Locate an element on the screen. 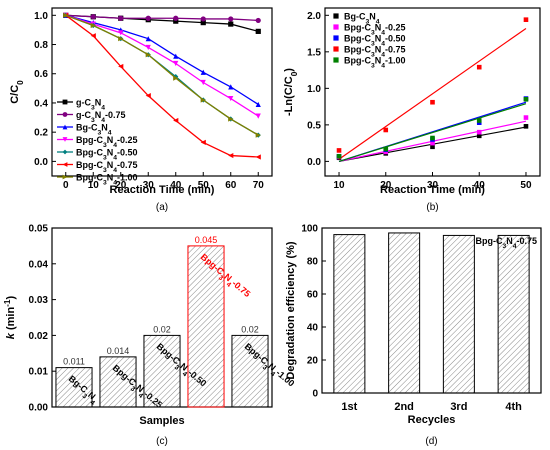  panel-a-ytick-label: 0.2 is located at coordinates (41, 133).